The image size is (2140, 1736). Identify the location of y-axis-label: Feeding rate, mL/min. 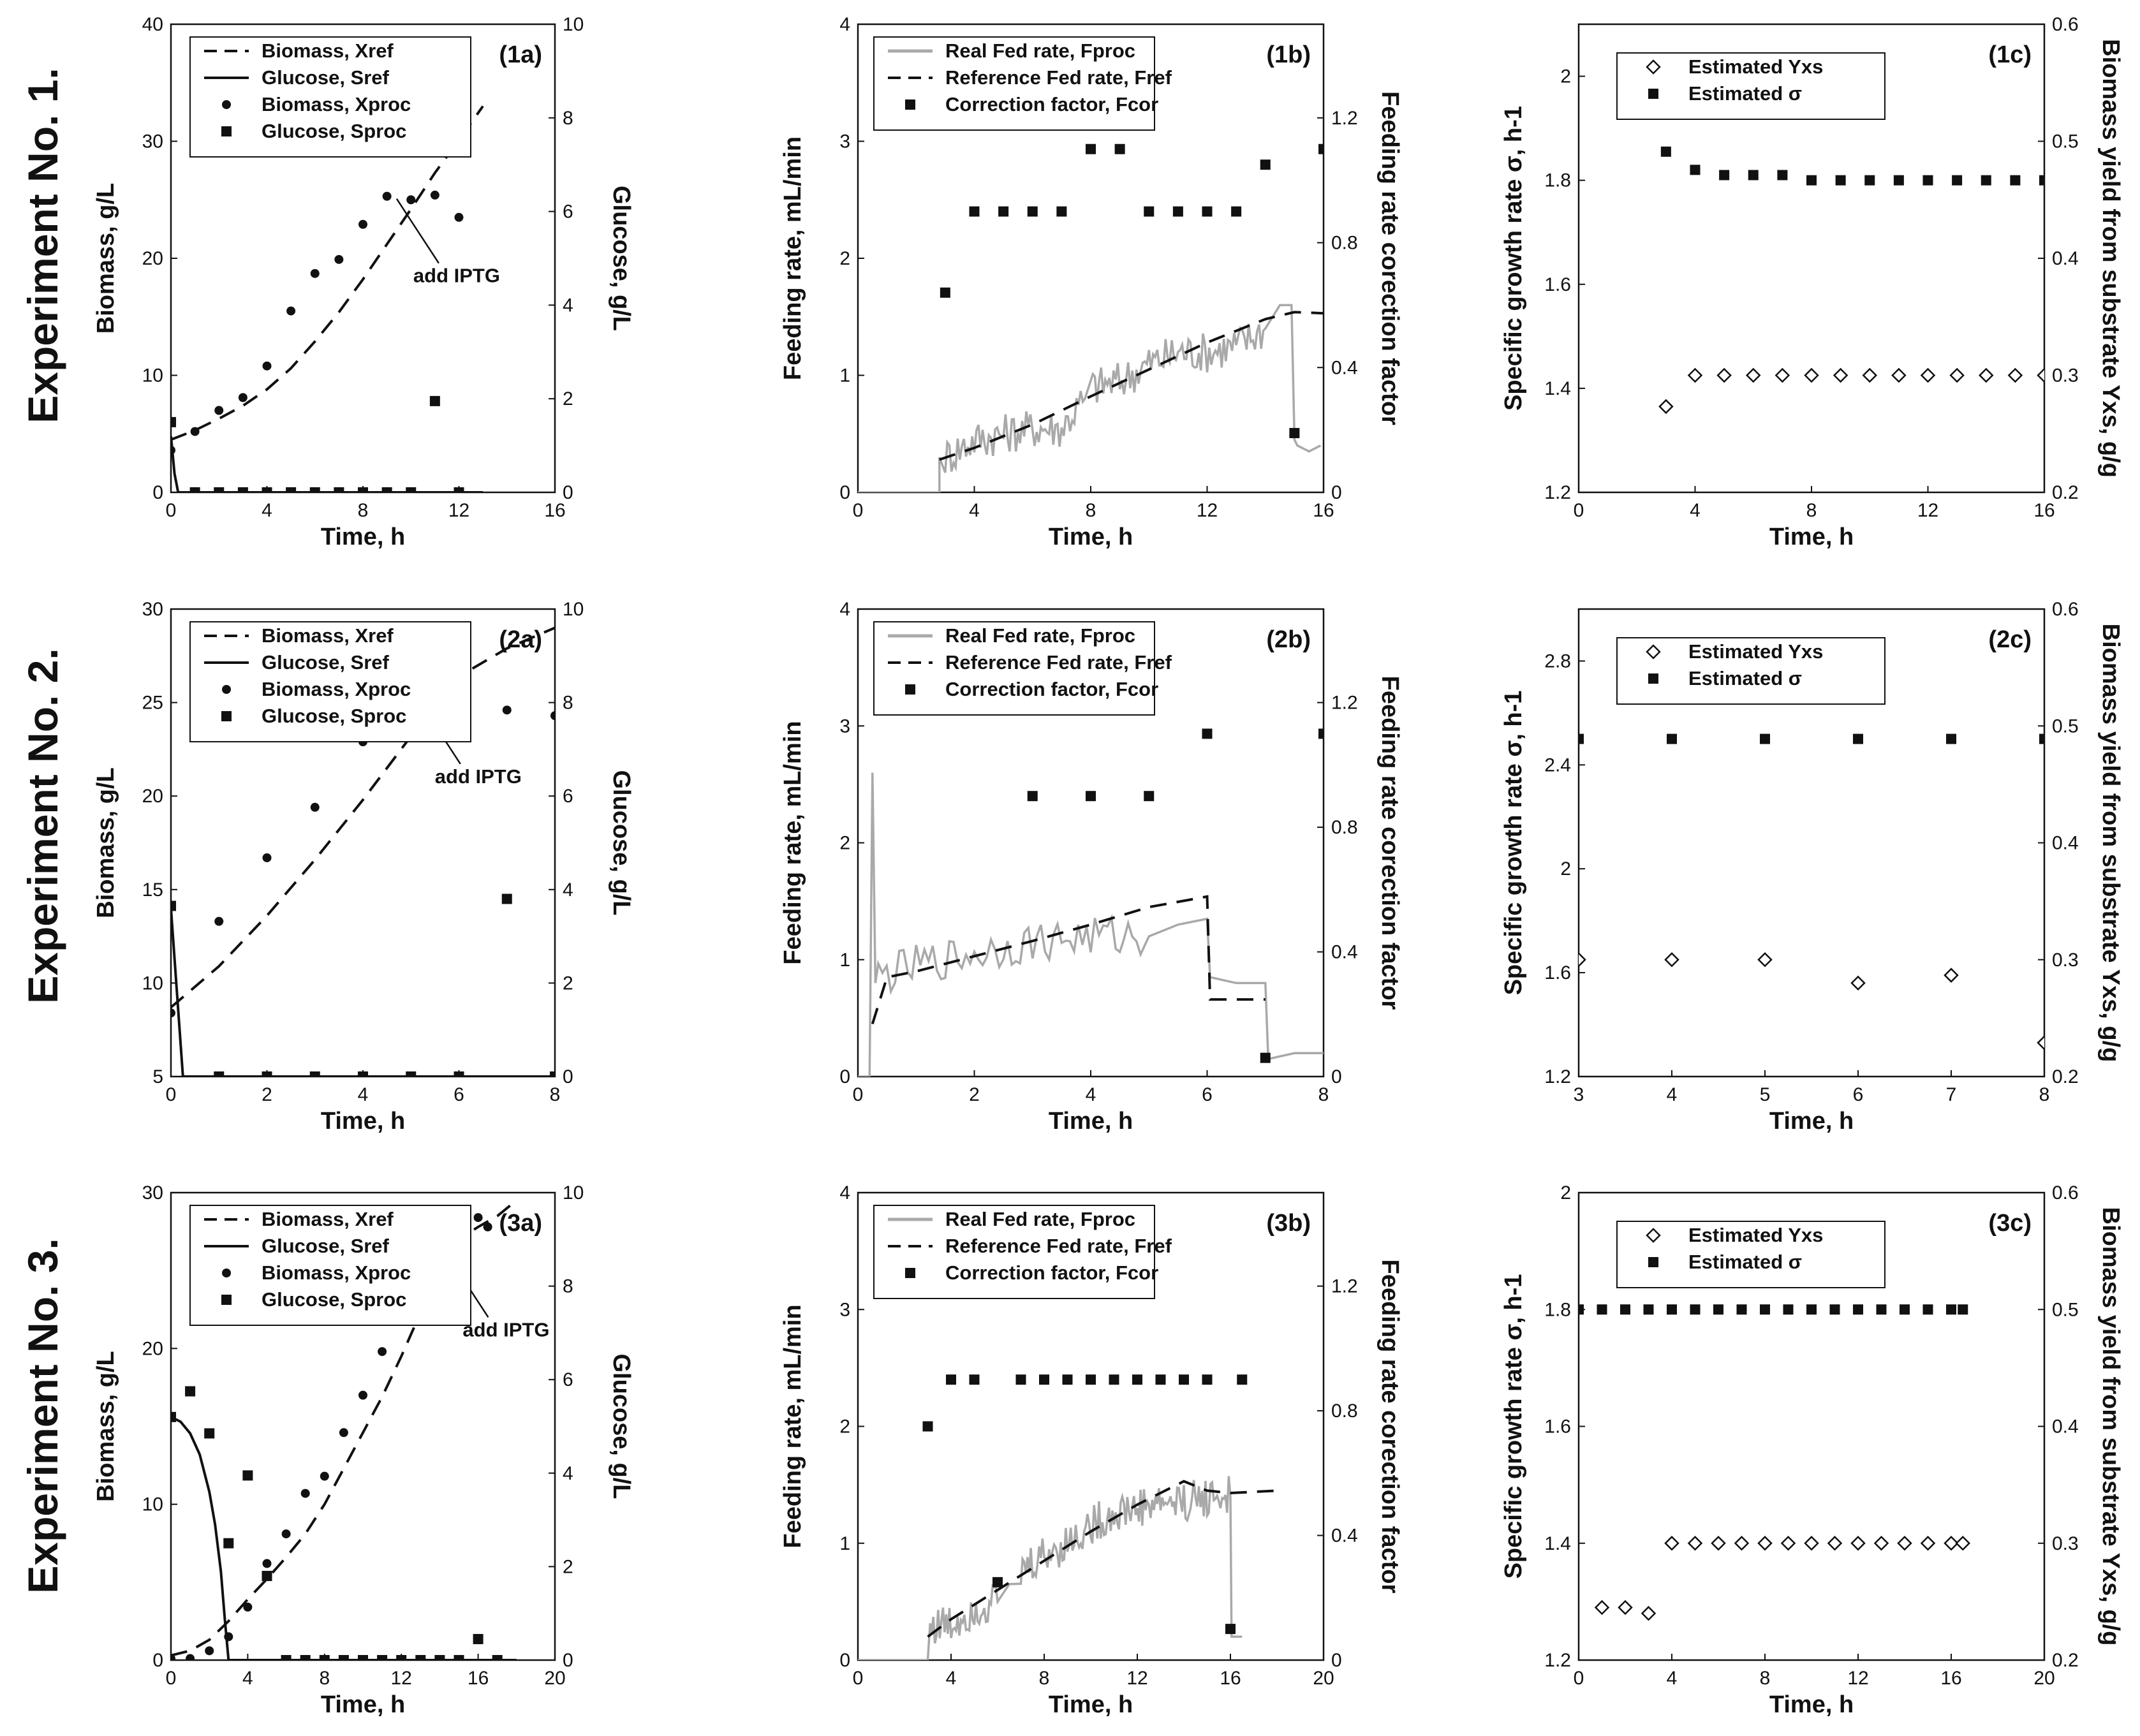
(792, 258).